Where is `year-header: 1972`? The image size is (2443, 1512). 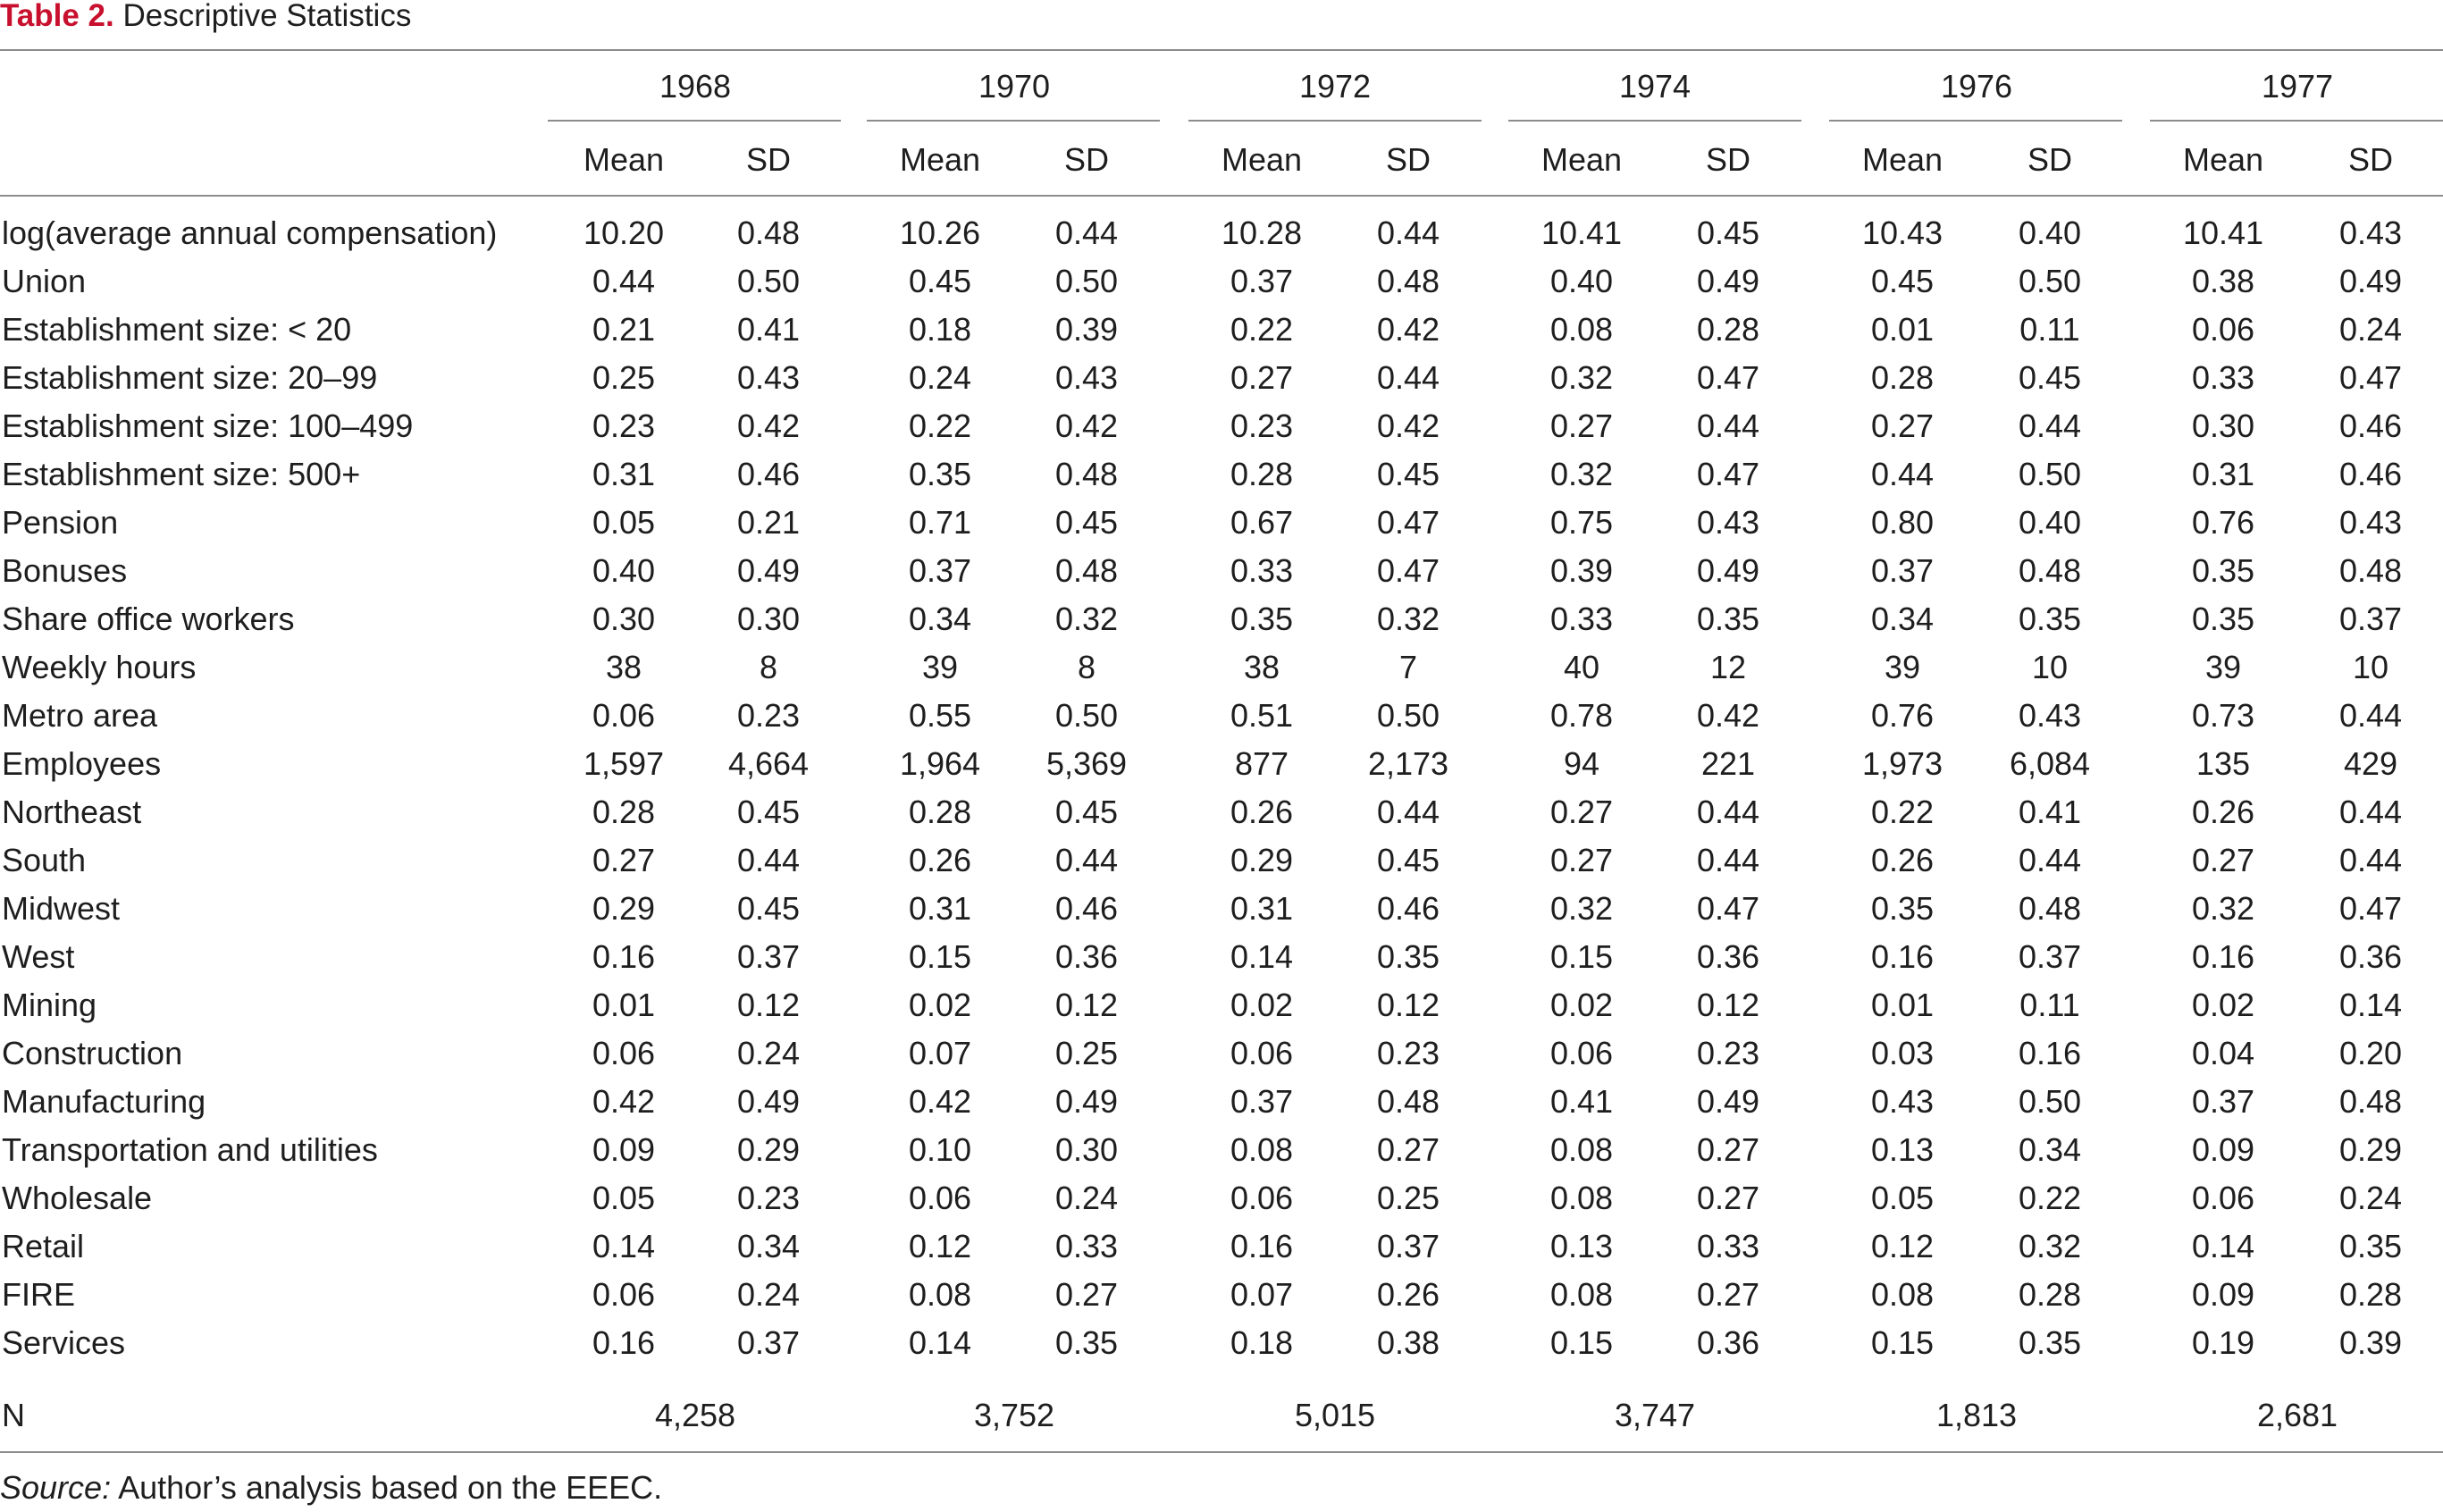 year-header: 1972 is located at coordinates (1335, 86).